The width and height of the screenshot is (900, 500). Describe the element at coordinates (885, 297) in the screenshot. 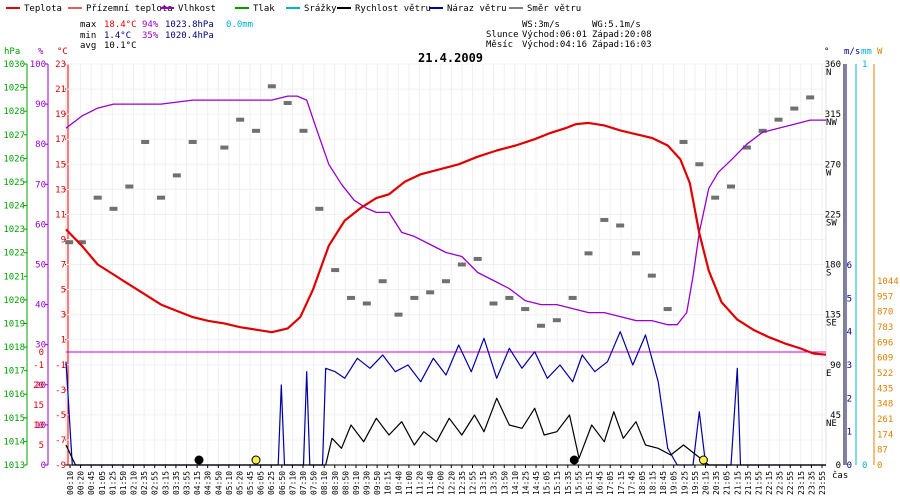

I see `radiation-tick-label: 957` at that location.